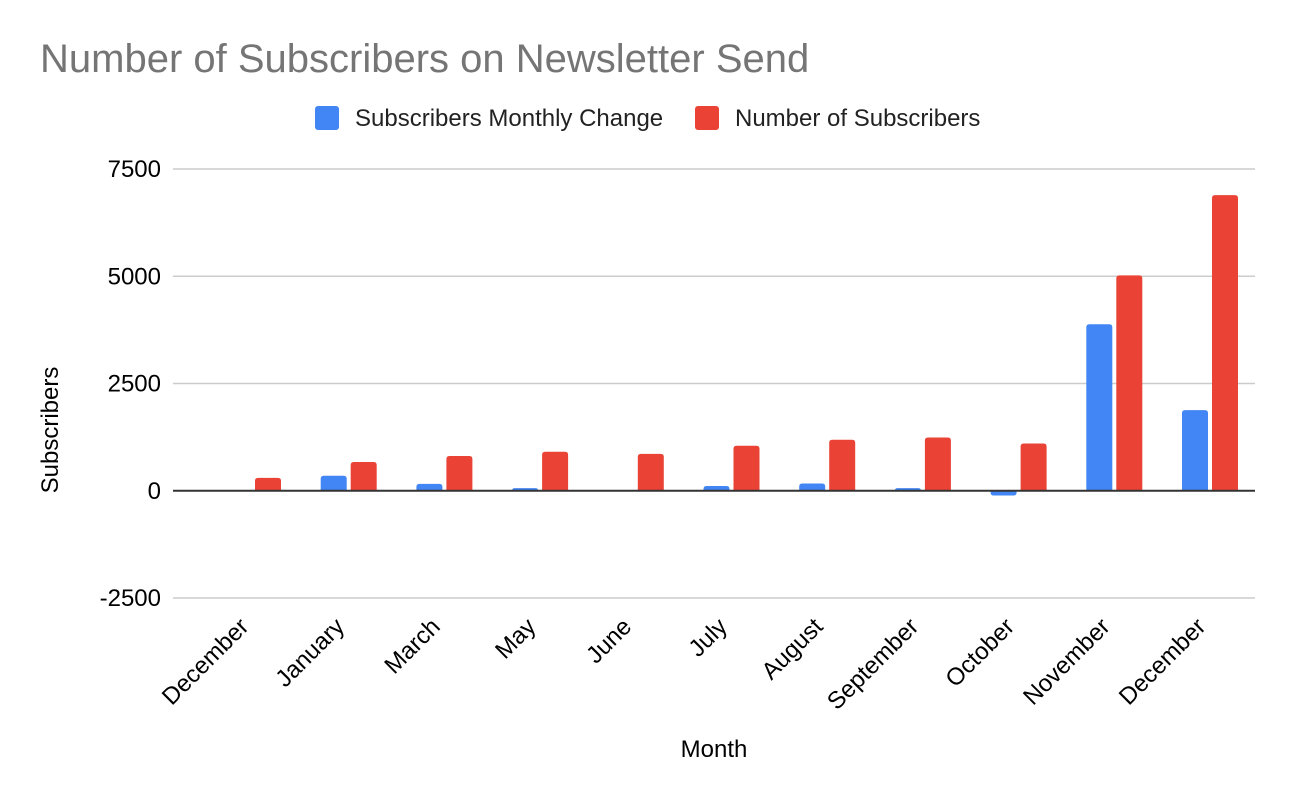 The height and width of the screenshot is (802, 1296). I want to click on x-tick-label: October, so click(979, 652).